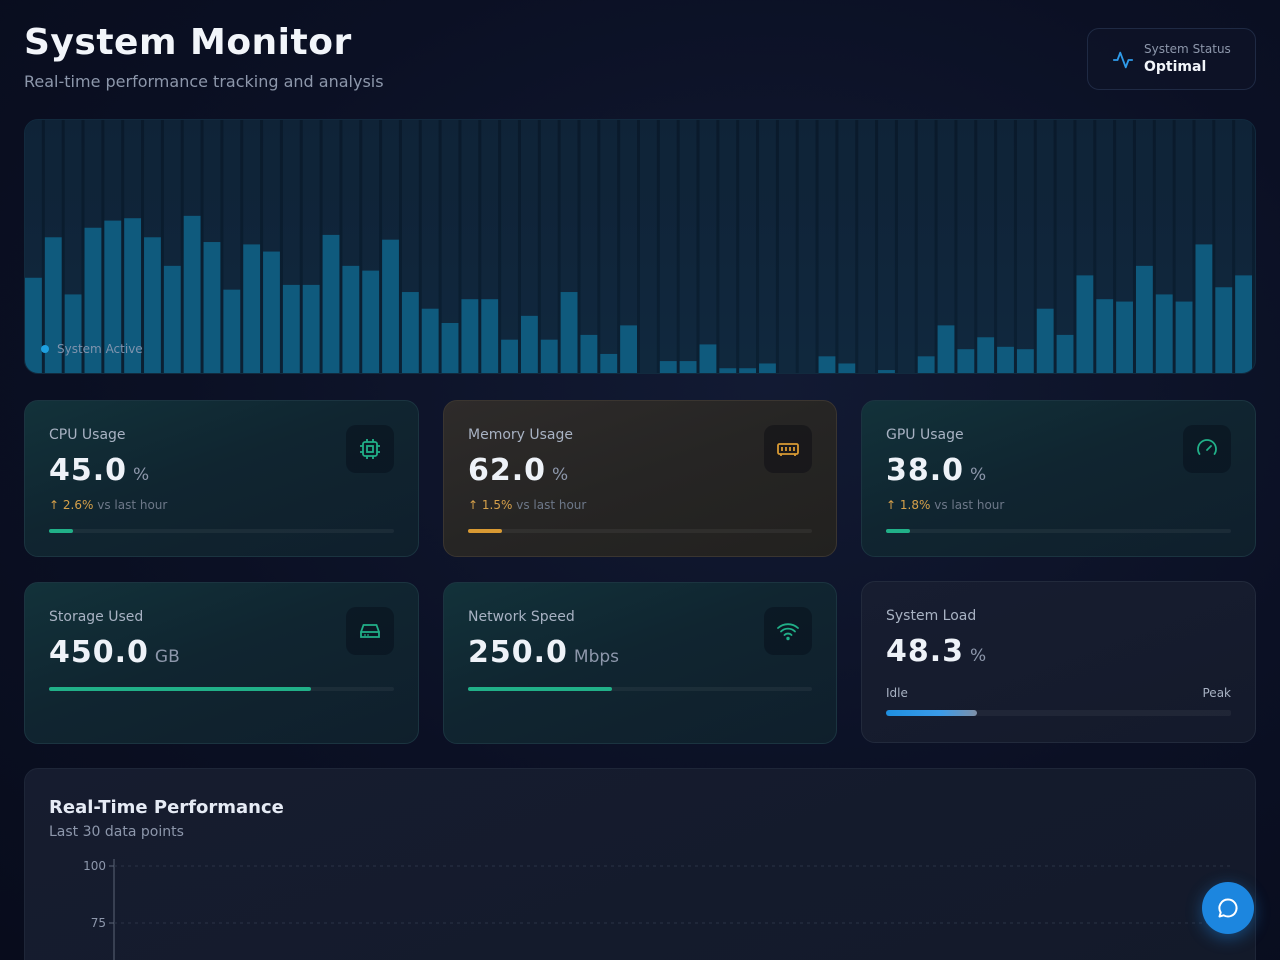  I want to click on hard-drive-icon-button, so click(370, 631).